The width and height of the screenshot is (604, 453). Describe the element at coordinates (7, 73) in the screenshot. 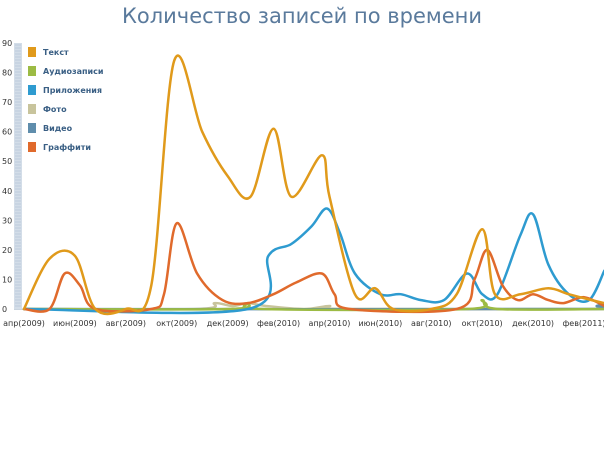

I see `y-tick-label: 80` at that location.